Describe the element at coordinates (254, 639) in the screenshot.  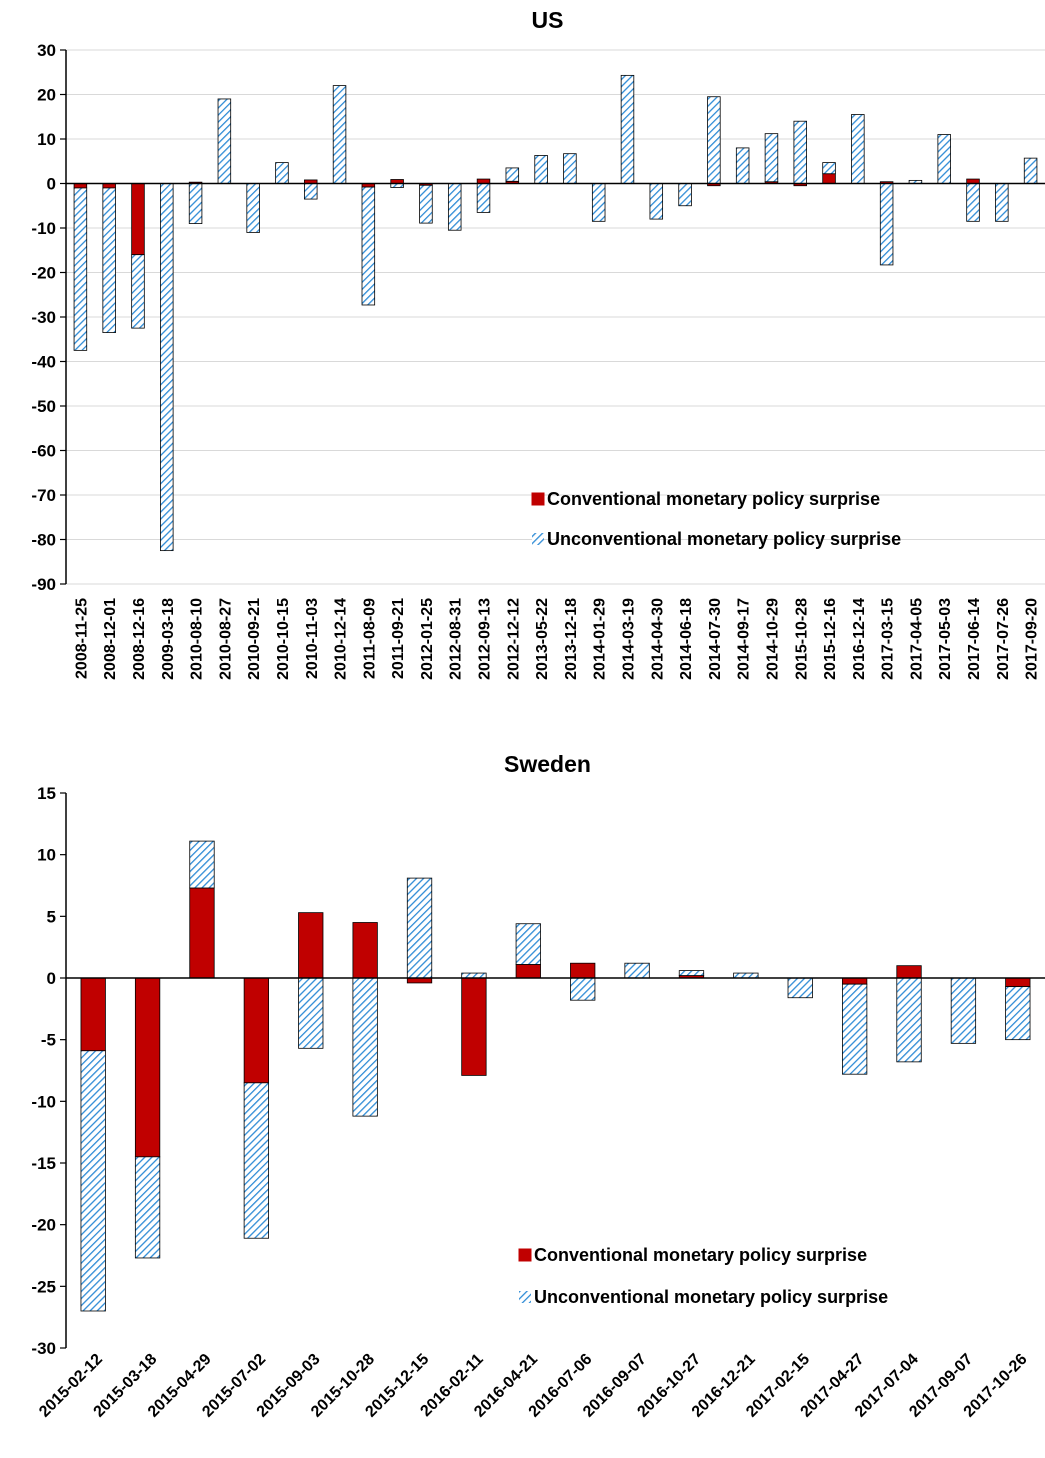
I see `us-x-tick-label: 2010-09-21` at that location.